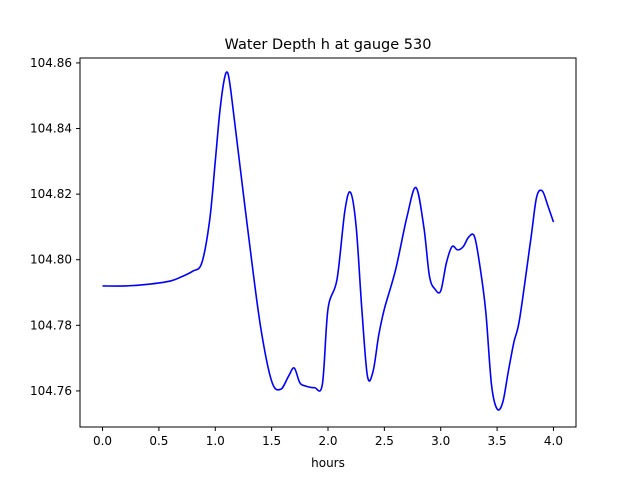 The image size is (640, 480). What do you see at coordinates (51, 260) in the screenshot?
I see `y-tick-label: 104.80` at bounding box center [51, 260].